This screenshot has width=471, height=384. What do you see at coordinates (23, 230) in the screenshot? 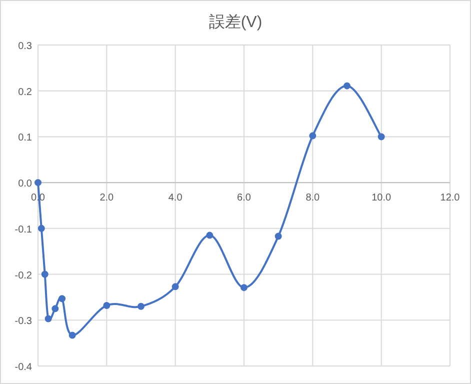
I see `y-tick-label: -0.1` at bounding box center [23, 230].